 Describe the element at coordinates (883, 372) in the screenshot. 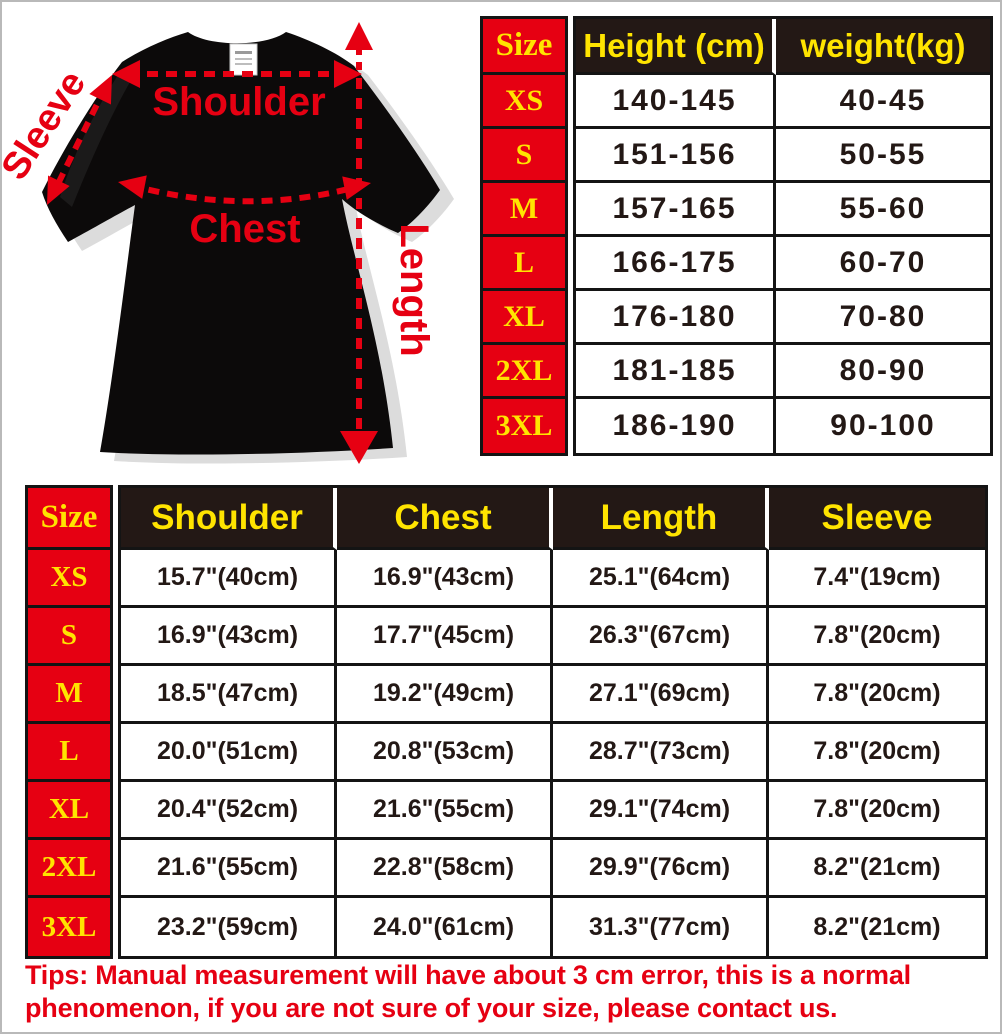

I see `weight-value: 80-90` at that location.